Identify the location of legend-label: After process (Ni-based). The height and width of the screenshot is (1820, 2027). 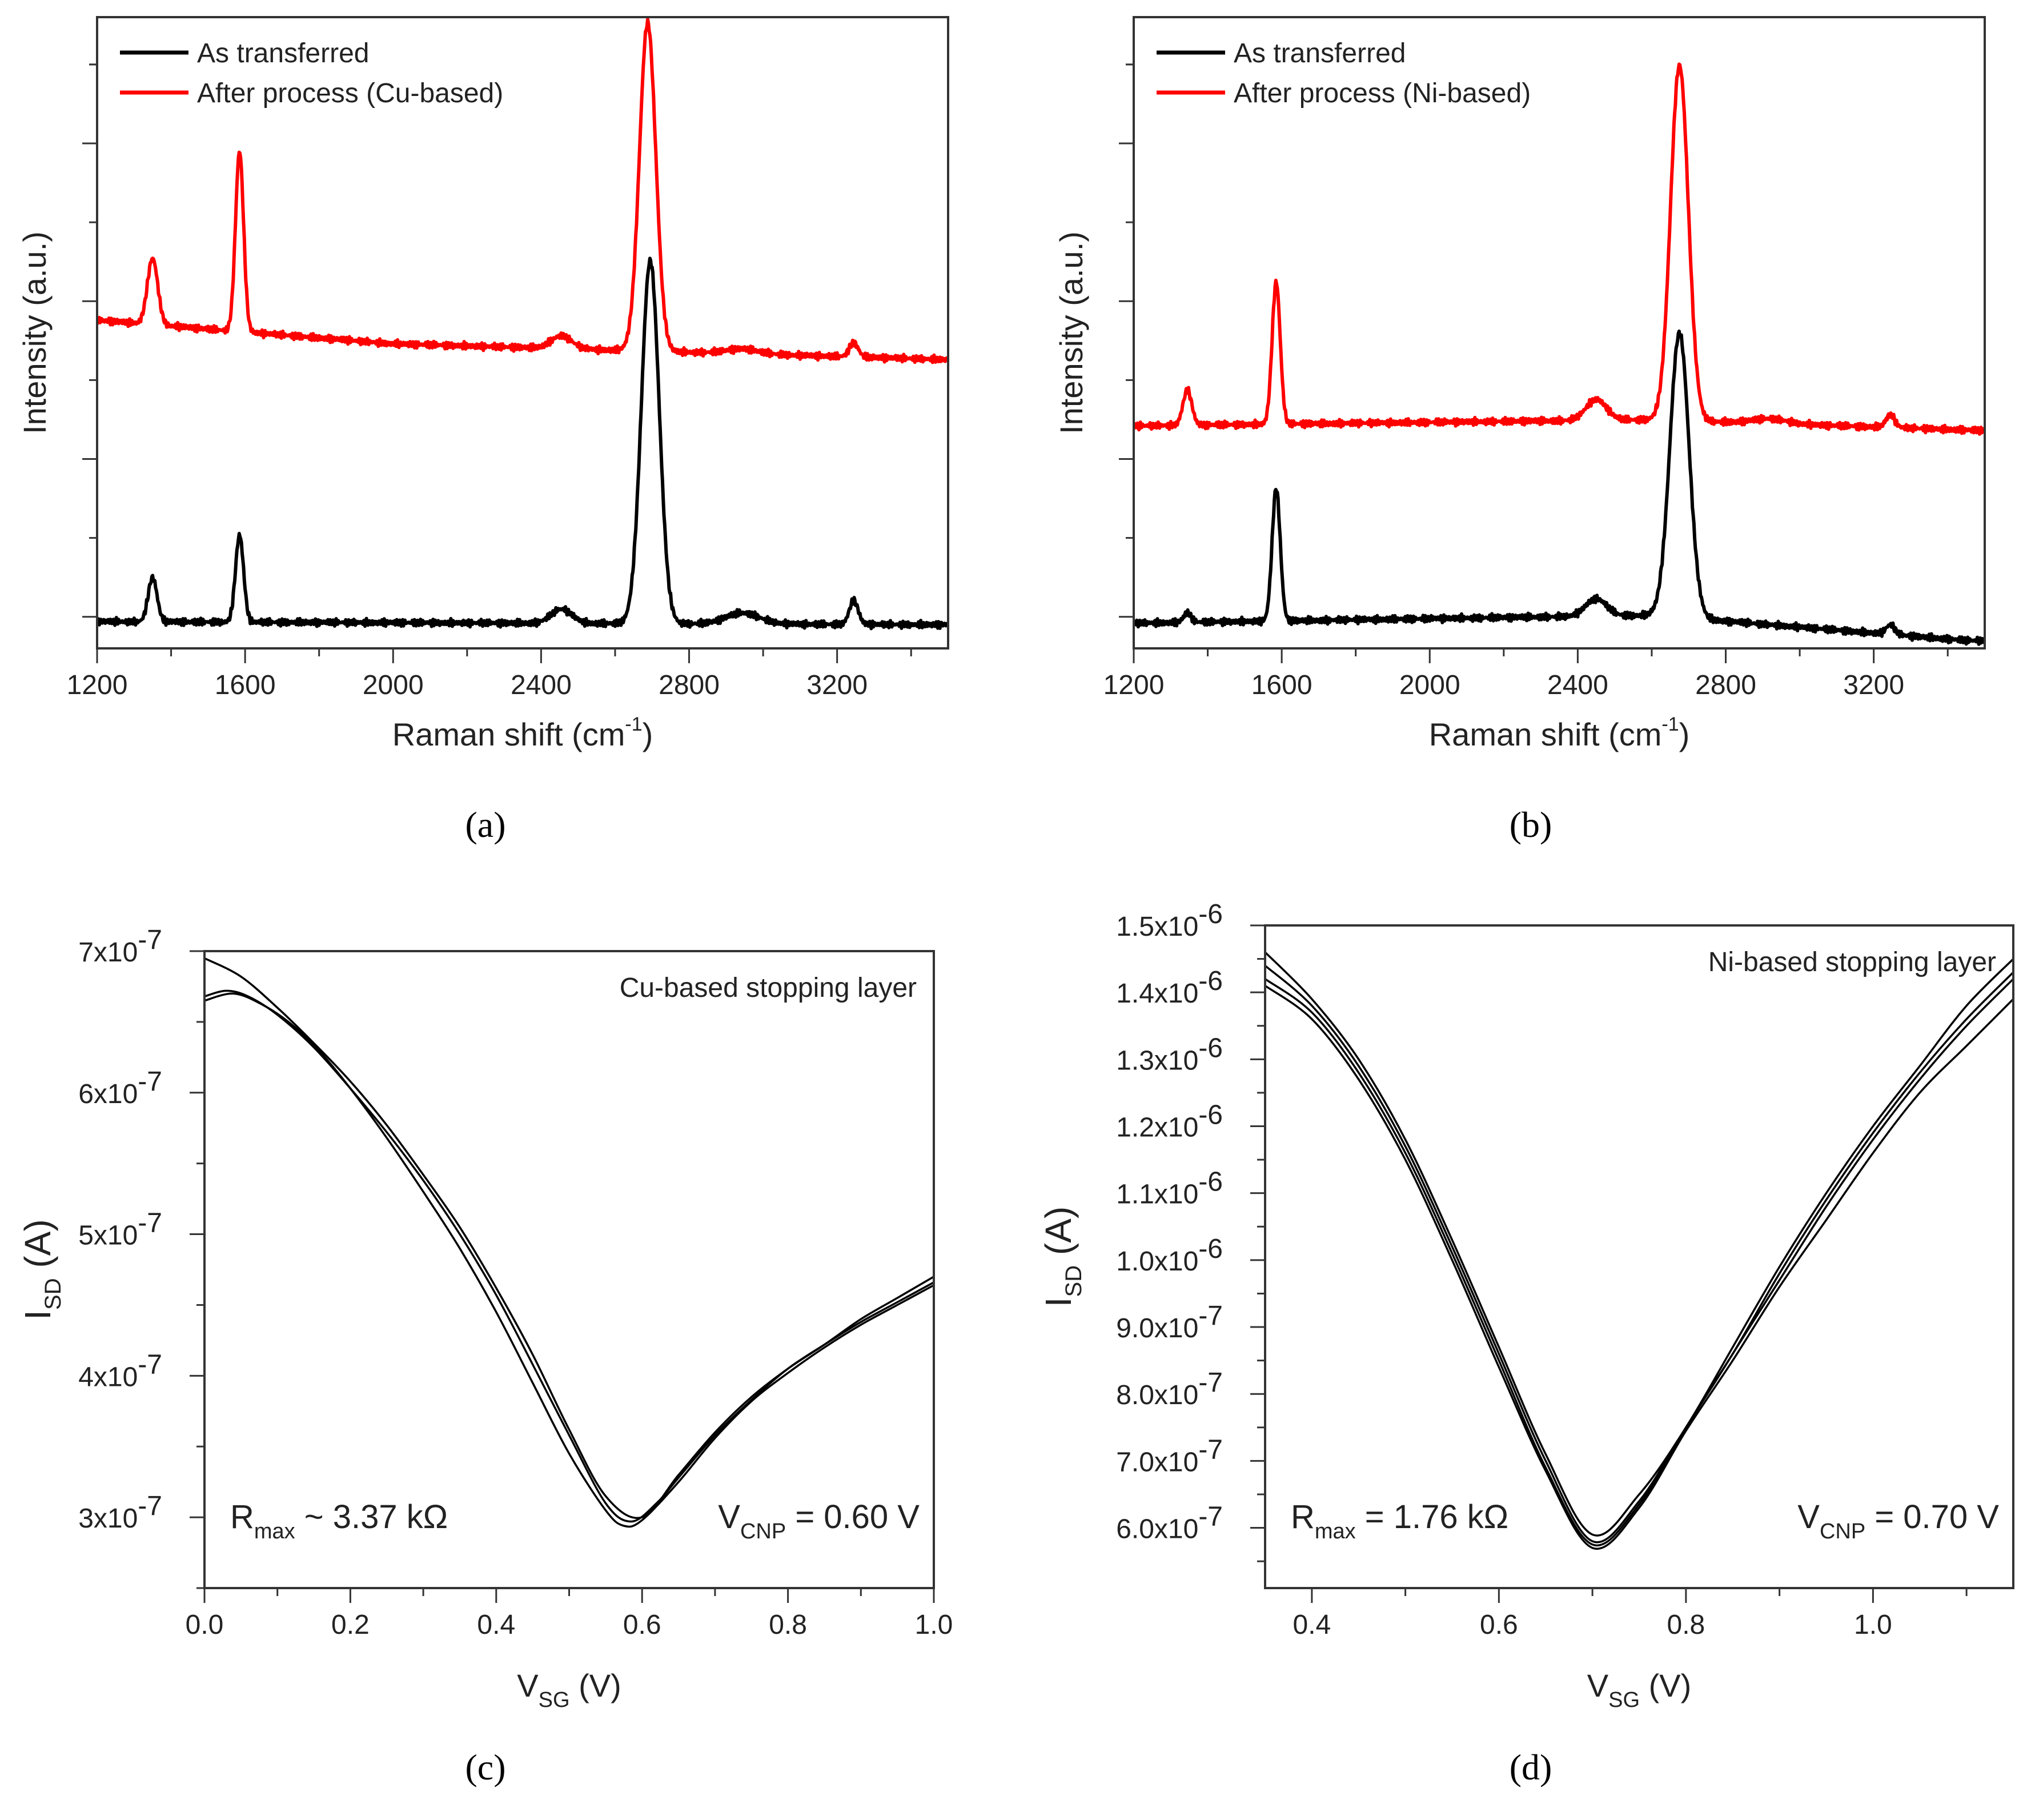
(1383, 93).